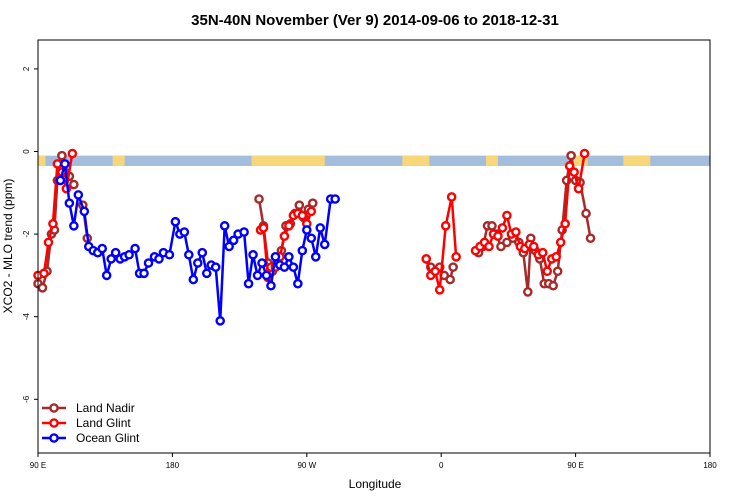 The width and height of the screenshot is (750, 500). I want to click on legend-label: Ocean Glint, so click(108, 438).